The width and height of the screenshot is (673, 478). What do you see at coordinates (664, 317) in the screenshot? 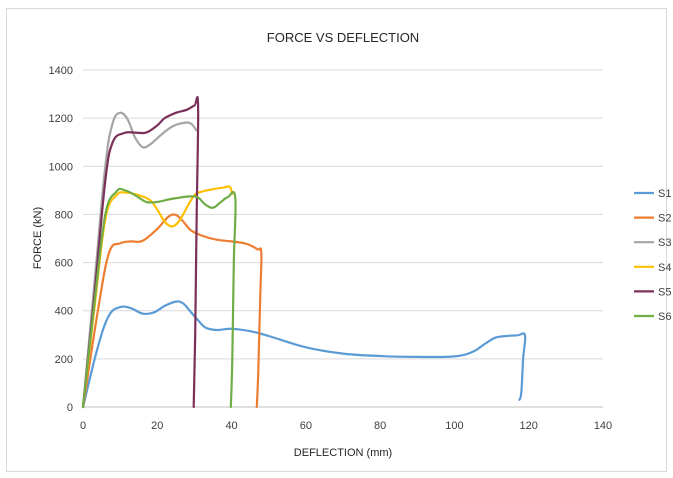
I see `legend-label-s6: S6` at bounding box center [664, 317].